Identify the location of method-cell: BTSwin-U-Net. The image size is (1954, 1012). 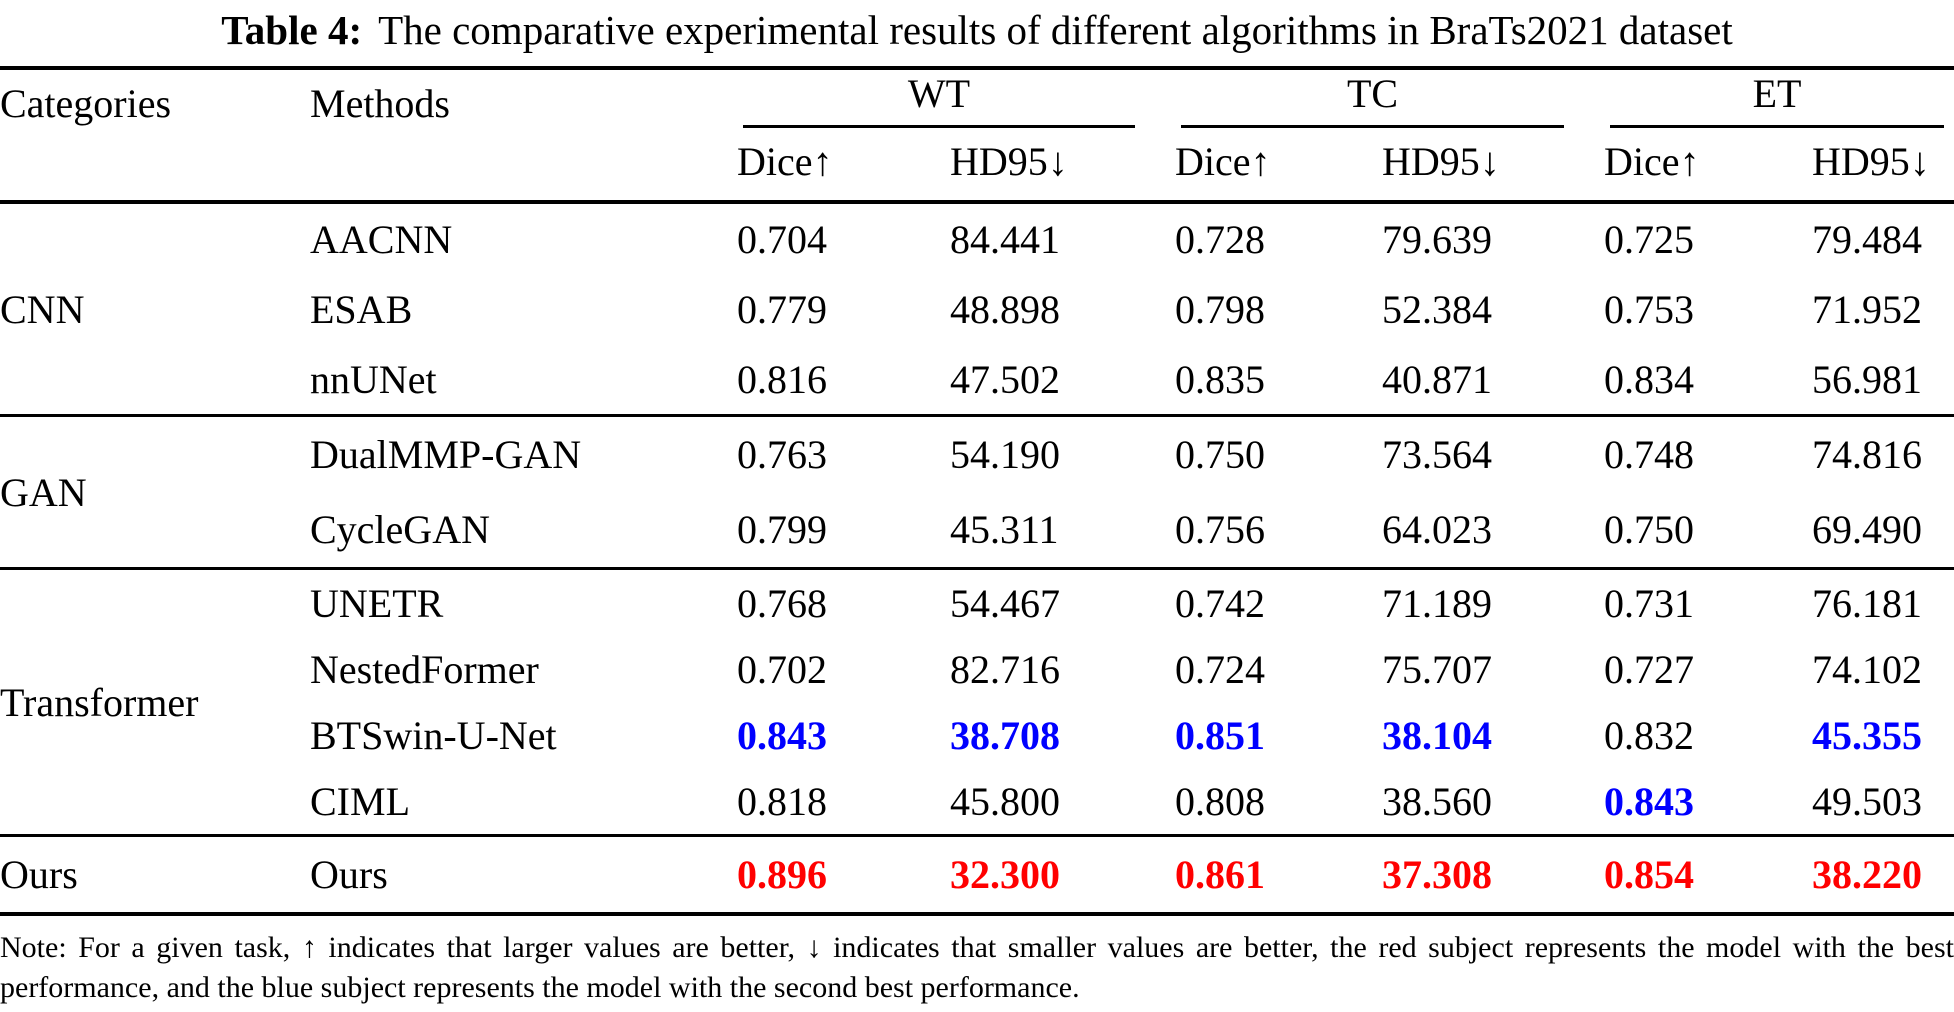
(433, 735).